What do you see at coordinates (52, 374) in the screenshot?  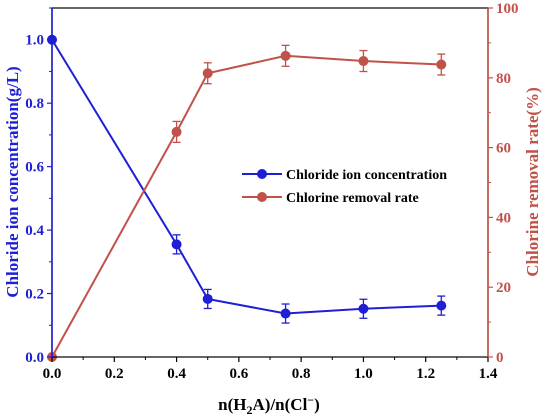 I see `x-tick-label: 0.0` at bounding box center [52, 374].